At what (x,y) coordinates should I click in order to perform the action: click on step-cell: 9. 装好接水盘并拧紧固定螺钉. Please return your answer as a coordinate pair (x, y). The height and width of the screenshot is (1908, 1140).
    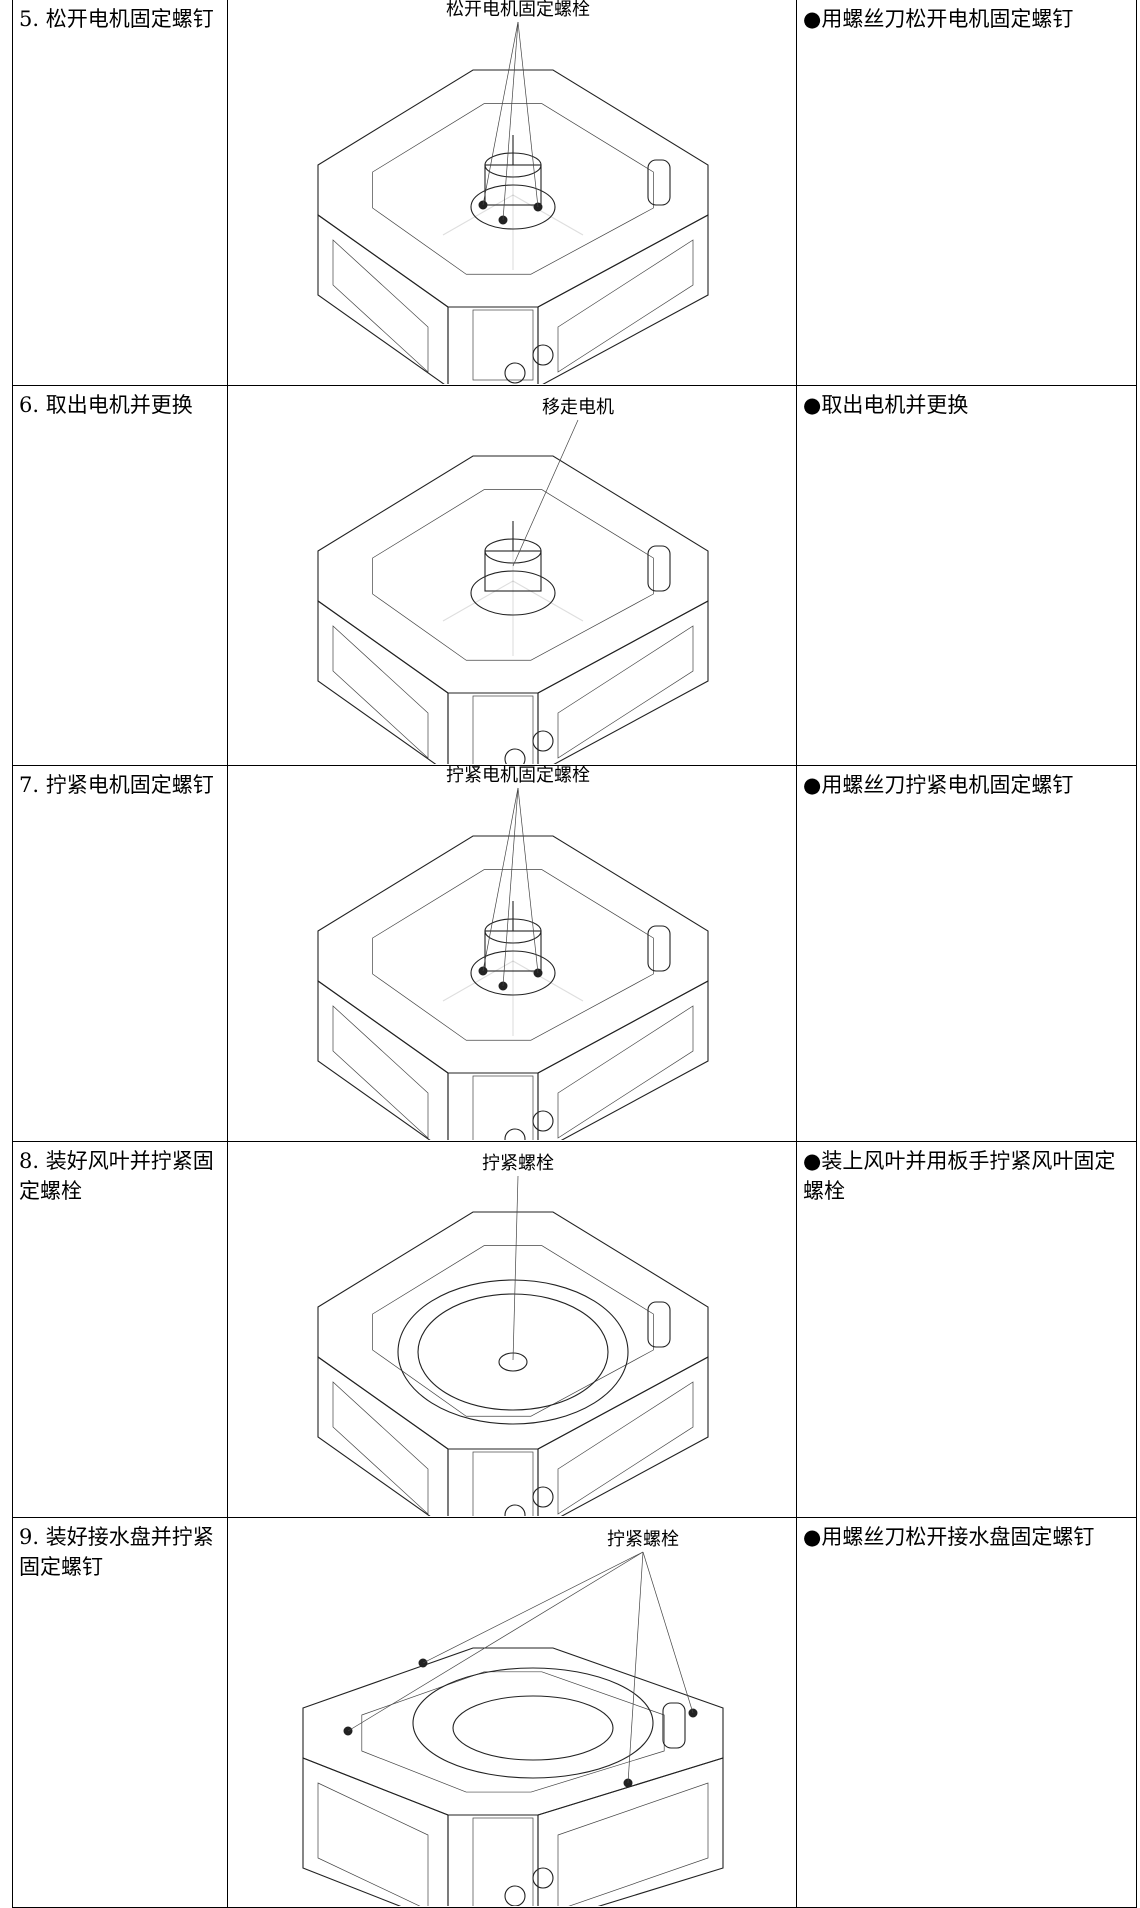
    Looking at the image, I should click on (120, 1712).